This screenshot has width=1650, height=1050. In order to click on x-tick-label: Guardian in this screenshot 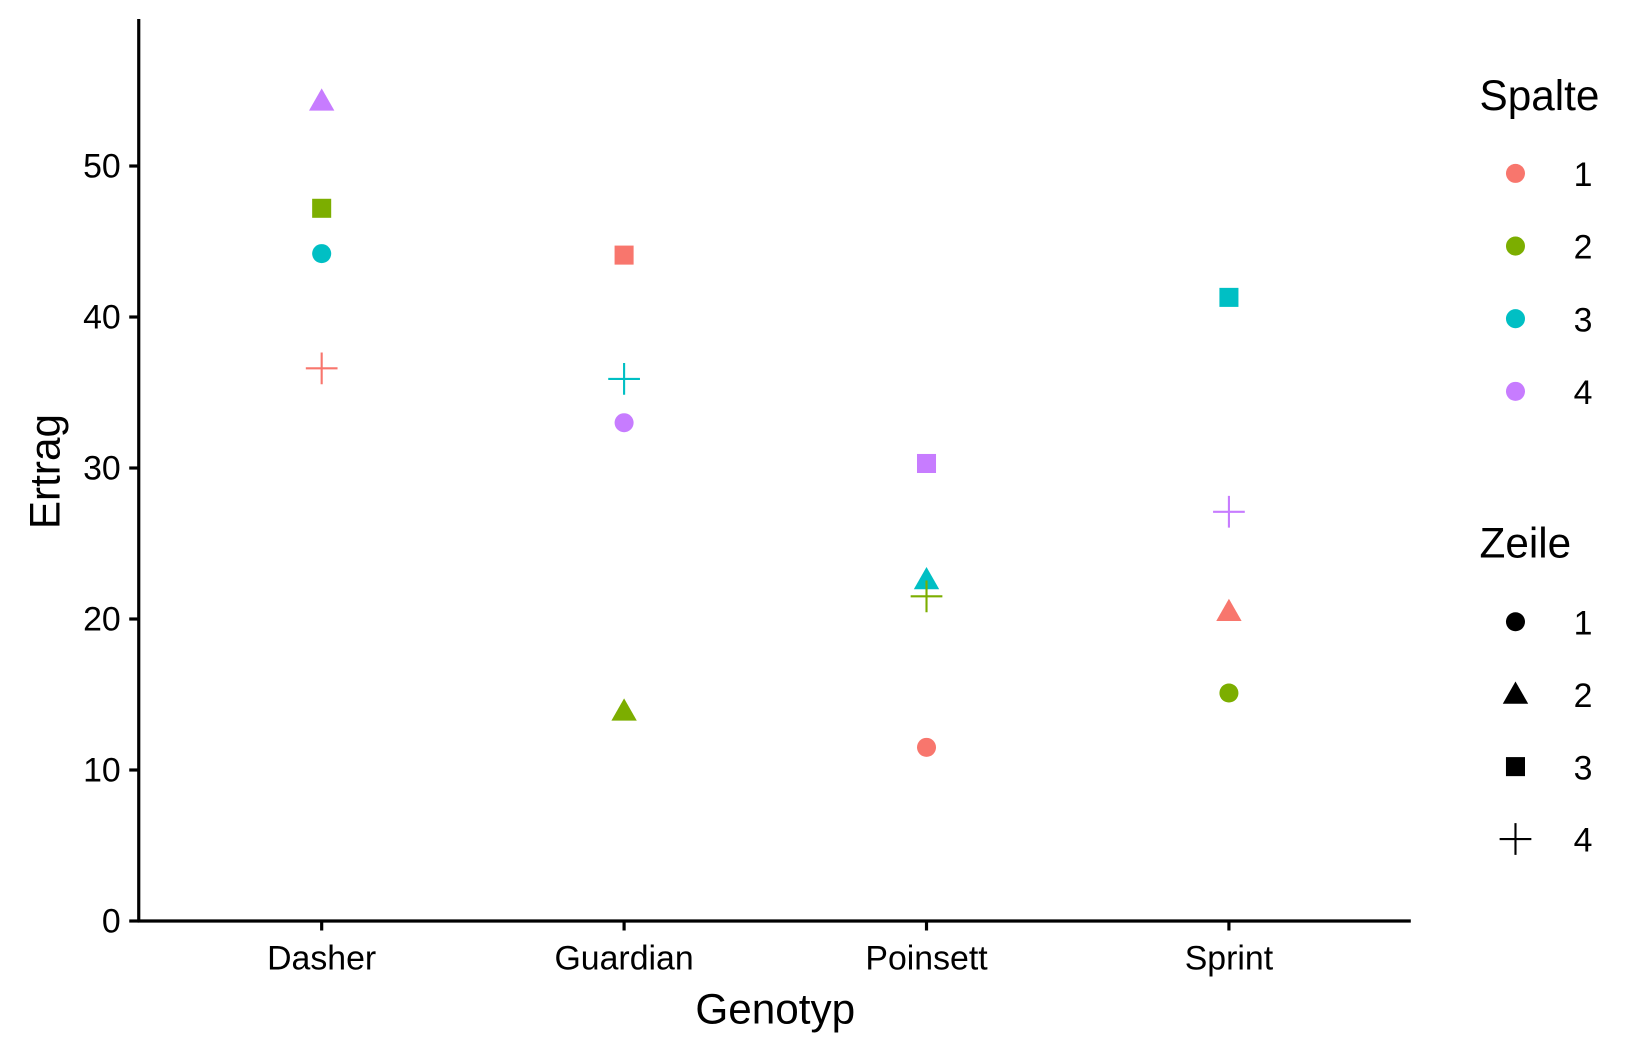, I will do `click(624, 959)`.